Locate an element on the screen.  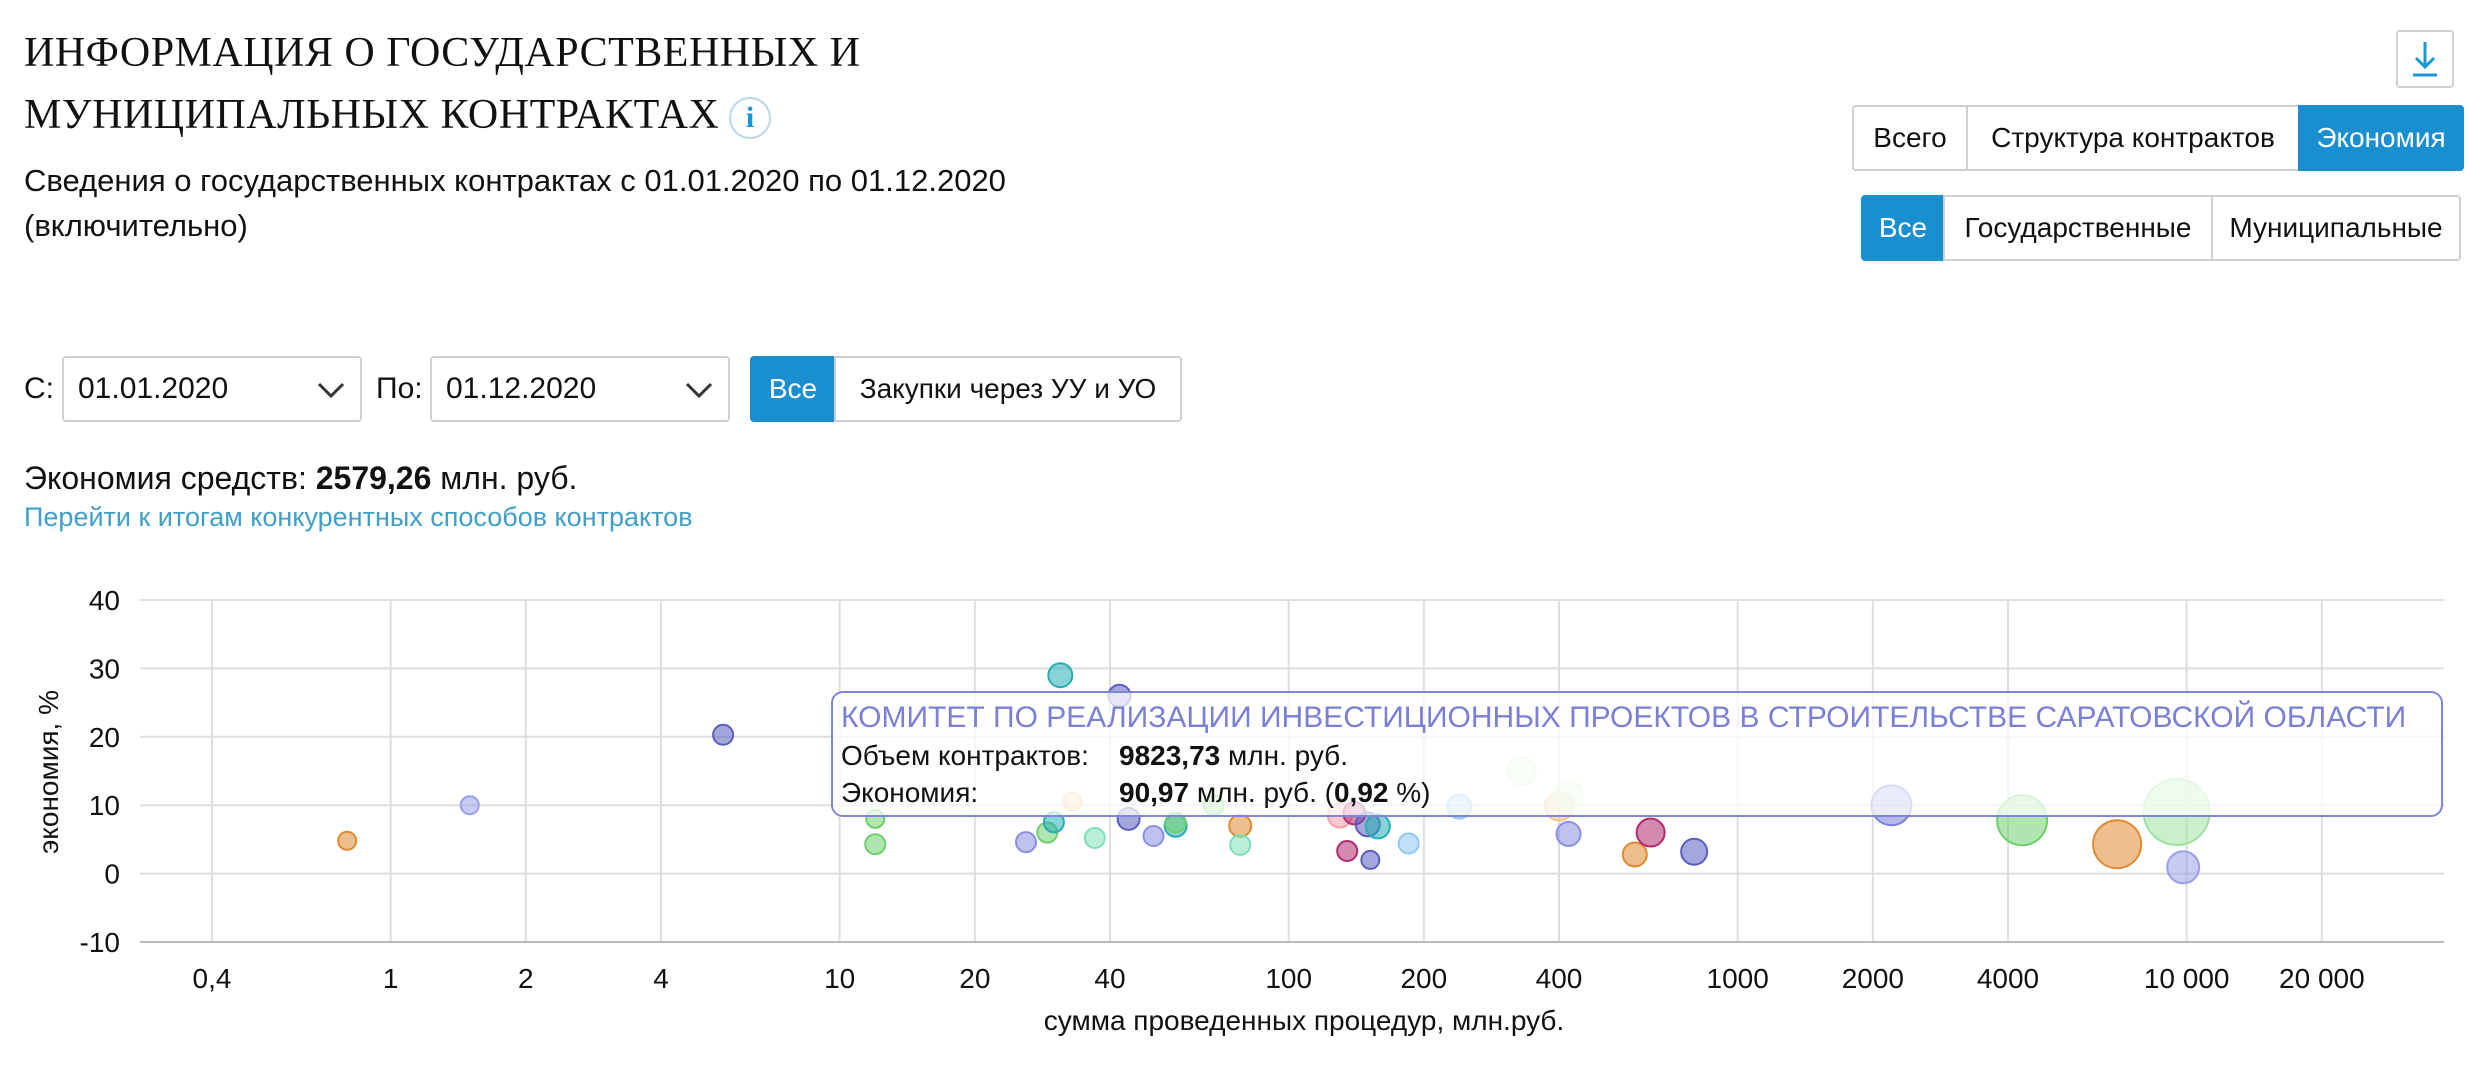
tab-all-purchases: Все is located at coordinates (793, 389).